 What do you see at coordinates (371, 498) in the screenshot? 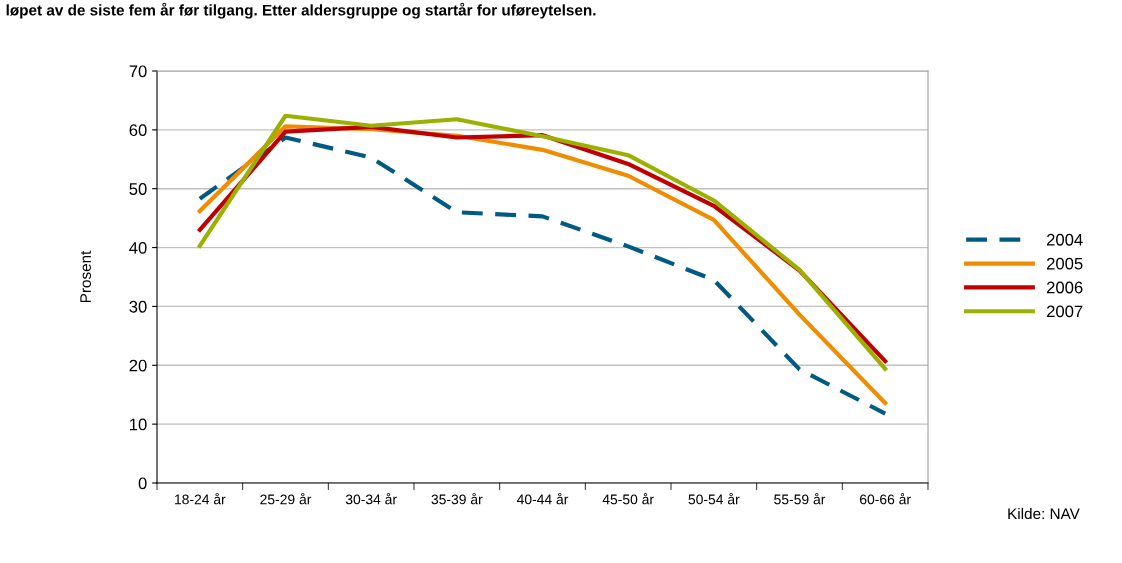
I see `x-tick-label: 30-34 år` at bounding box center [371, 498].